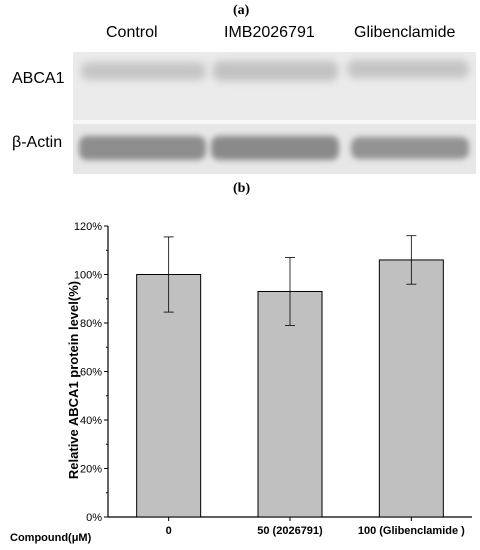 The height and width of the screenshot is (550, 480). What do you see at coordinates (274, 122) in the screenshot?
I see `blot-strip-separator` at bounding box center [274, 122].